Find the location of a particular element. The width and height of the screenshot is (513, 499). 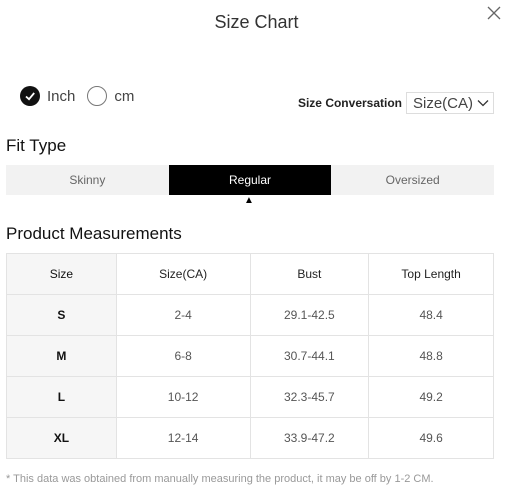

unit-option-cm: cm is located at coordinates (110, 96).